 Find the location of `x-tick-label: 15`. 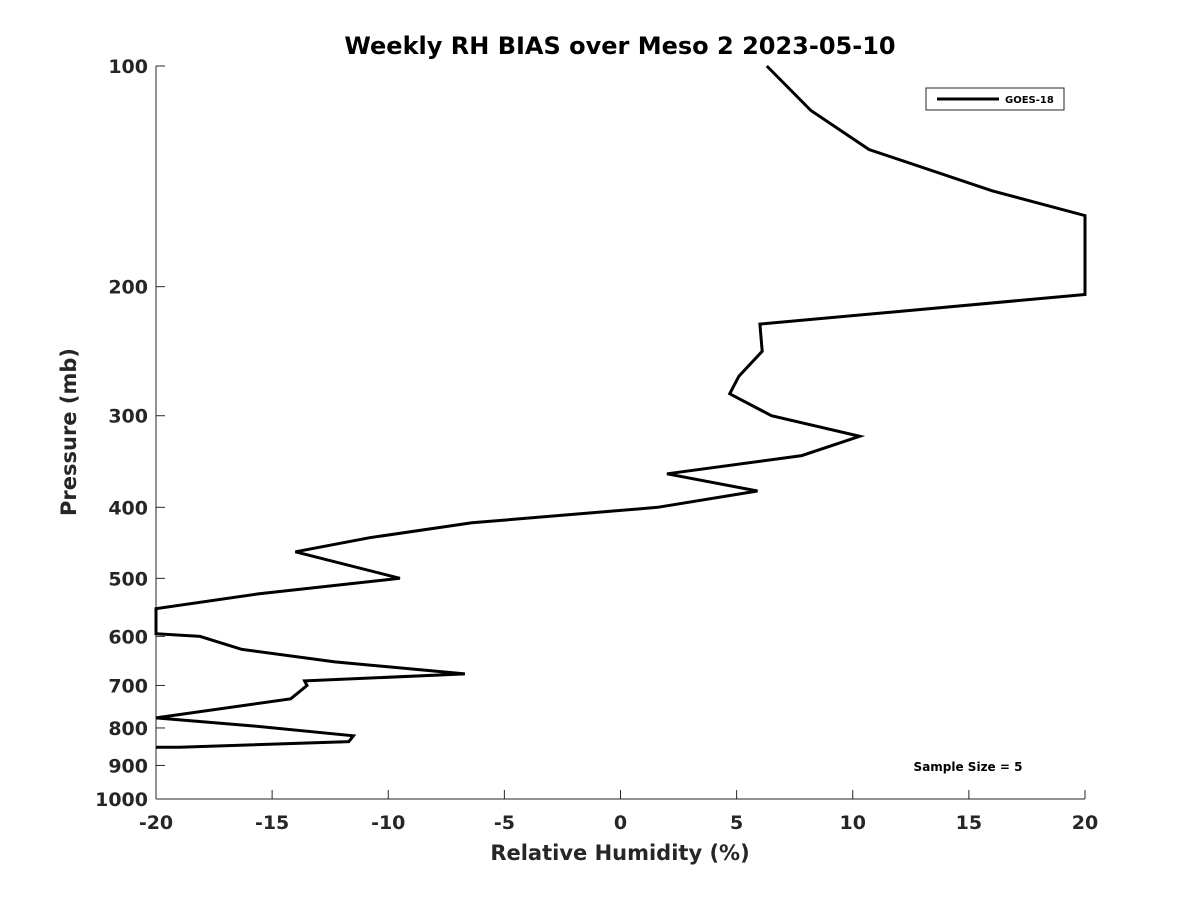

x-tick-label: 15 is located at coordinates (969, 823).